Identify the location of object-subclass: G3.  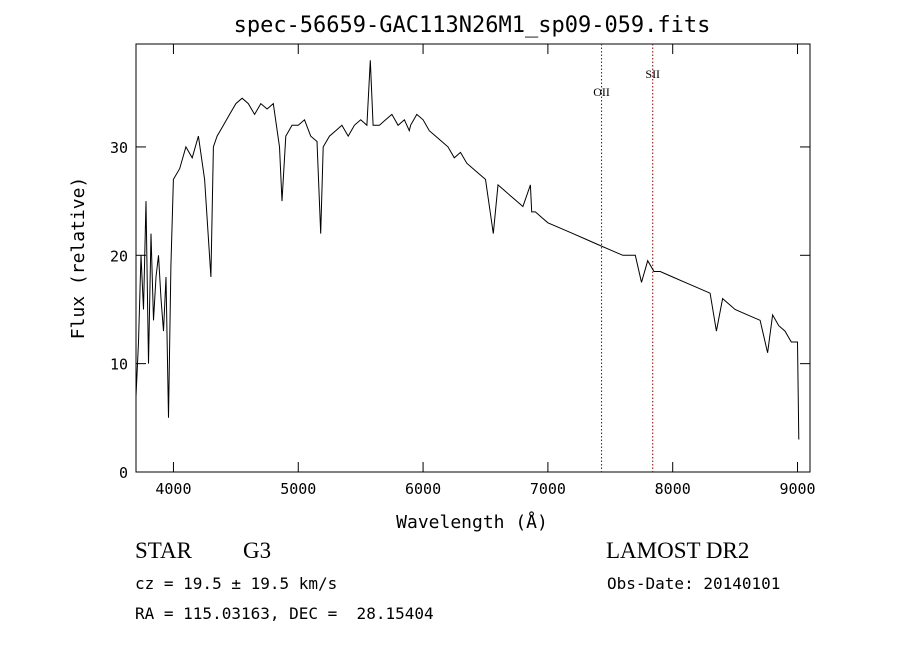
(257, 550).